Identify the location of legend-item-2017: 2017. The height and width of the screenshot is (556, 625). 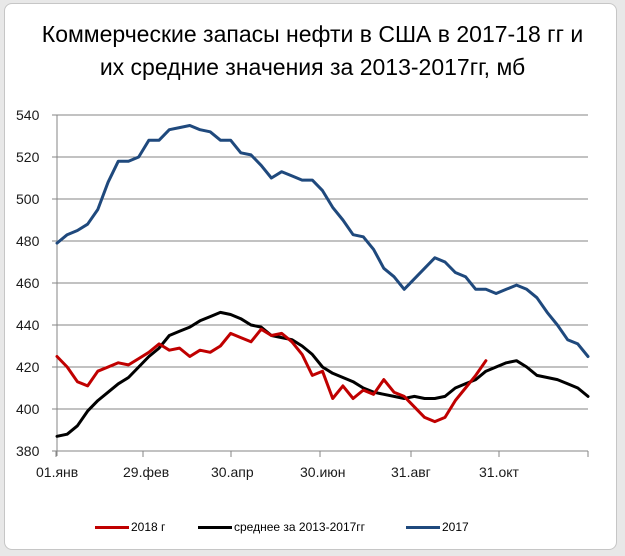
(437, 527).